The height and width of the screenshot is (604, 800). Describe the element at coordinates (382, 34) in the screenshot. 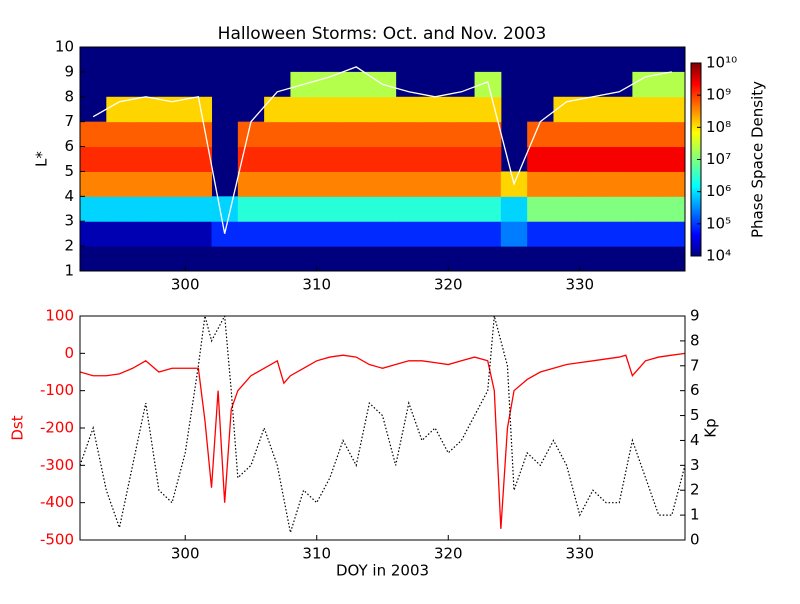

I see `chart-title: Halloween Storms: Oct. and Nov. 2003` at that location.